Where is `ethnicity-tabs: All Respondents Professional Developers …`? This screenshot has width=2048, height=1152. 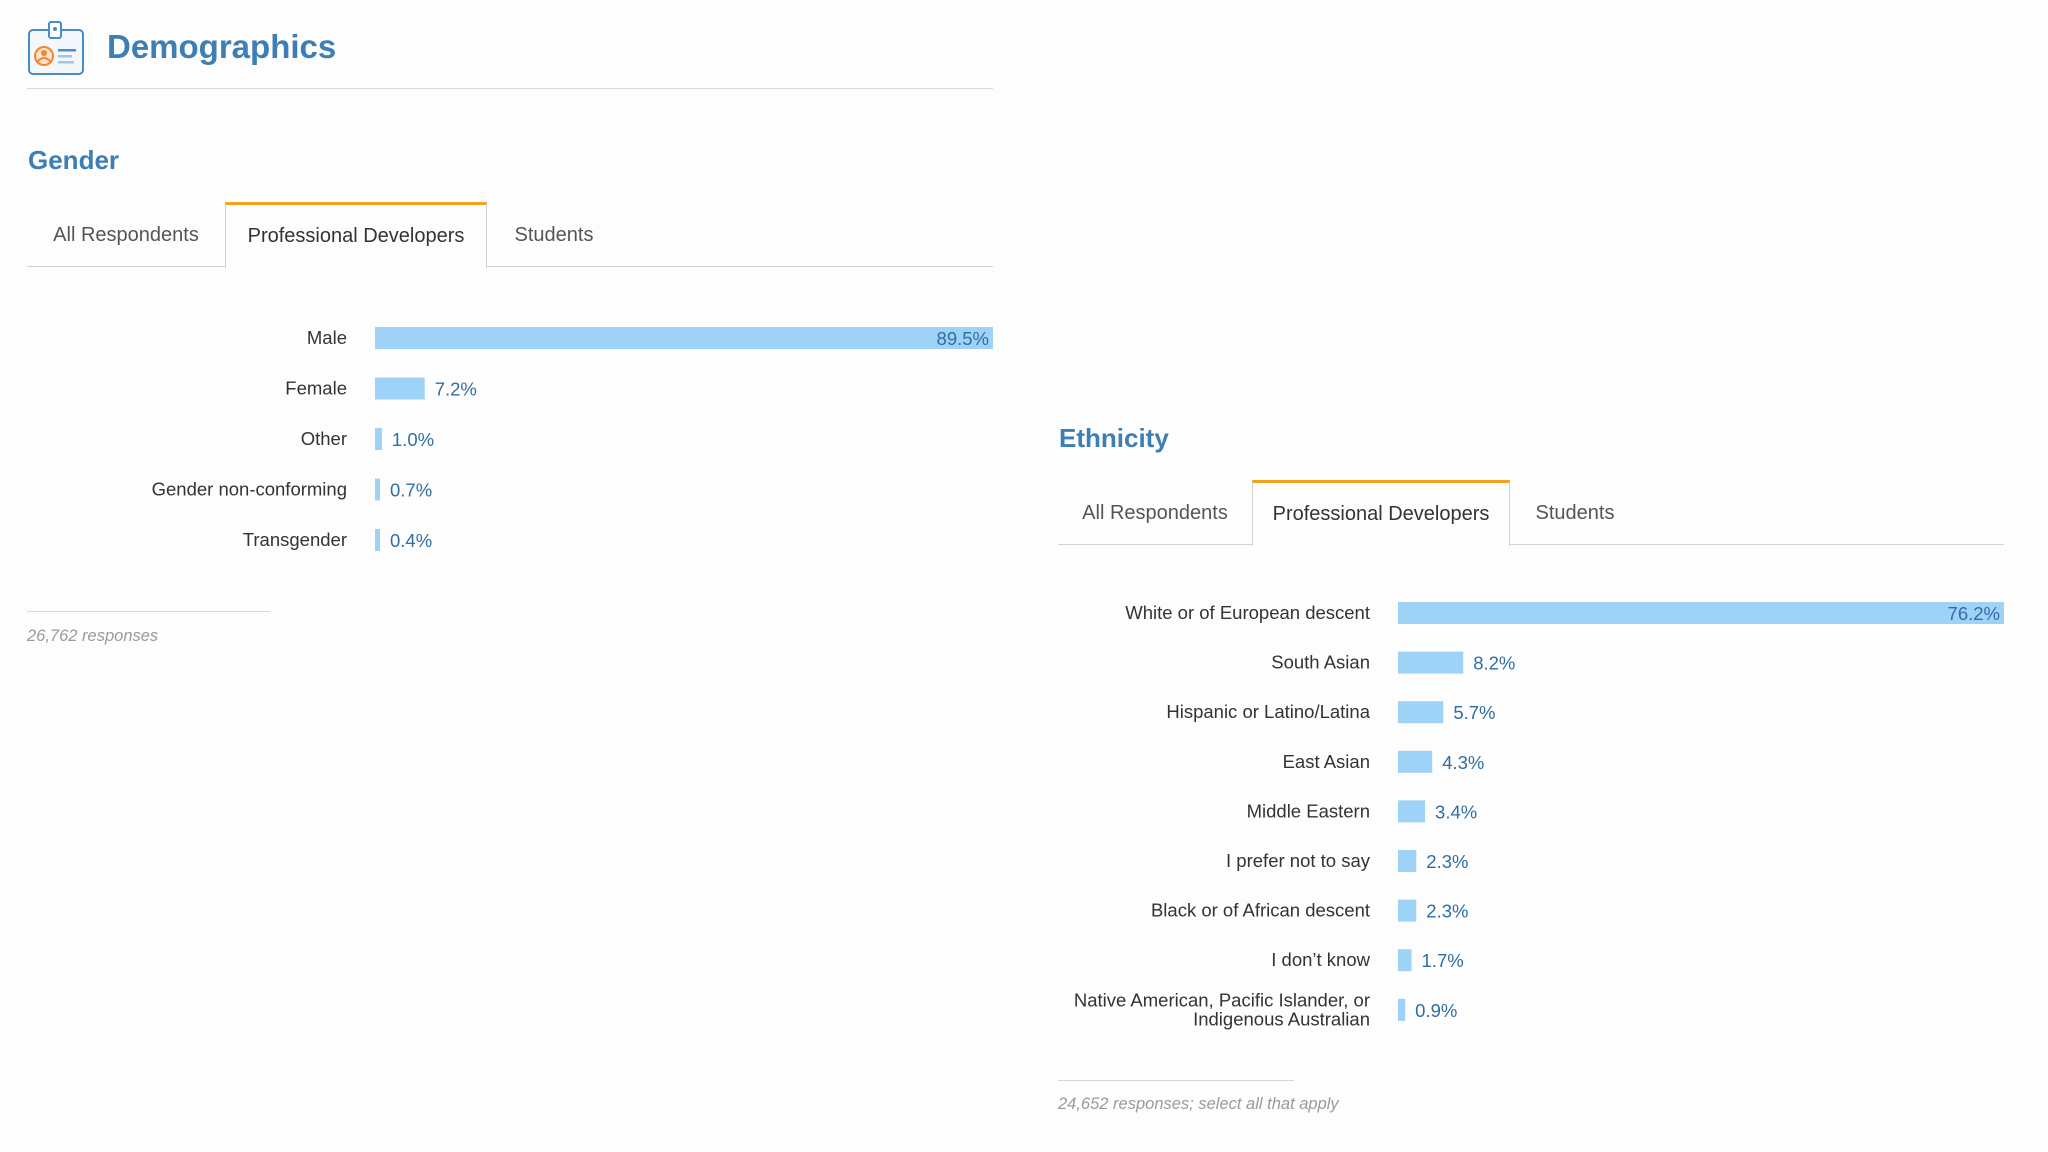 ethnicity-tabs: All Respondents Professional Developers … is located at coordinates (1531, 513).